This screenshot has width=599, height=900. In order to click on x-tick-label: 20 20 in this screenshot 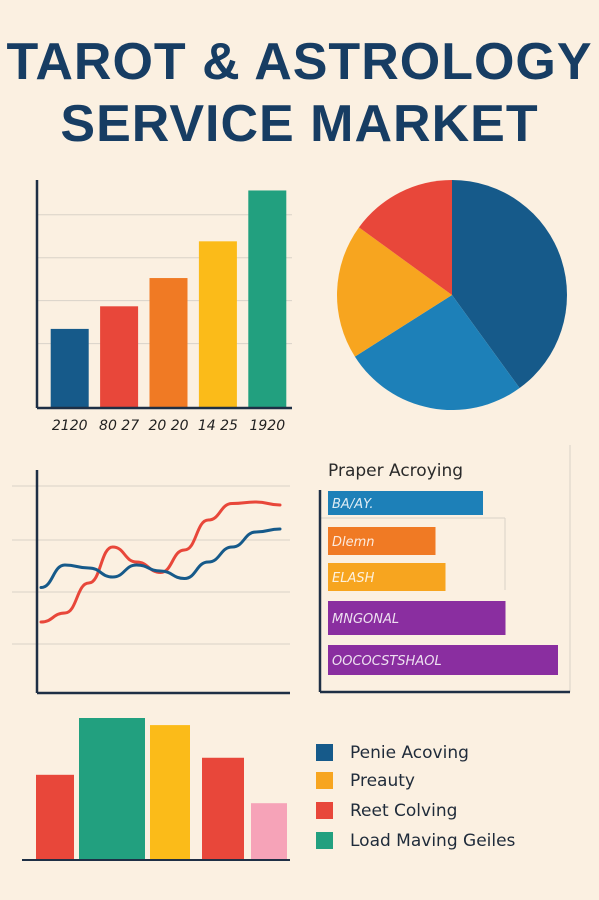, I will do `click(168, 426)`.